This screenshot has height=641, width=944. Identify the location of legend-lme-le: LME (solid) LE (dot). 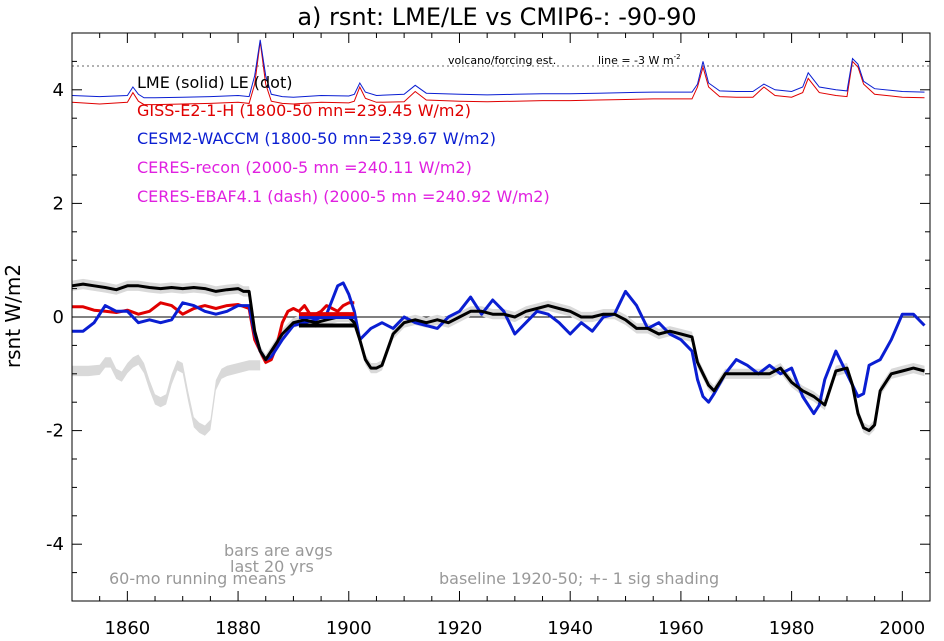
(214, 82).